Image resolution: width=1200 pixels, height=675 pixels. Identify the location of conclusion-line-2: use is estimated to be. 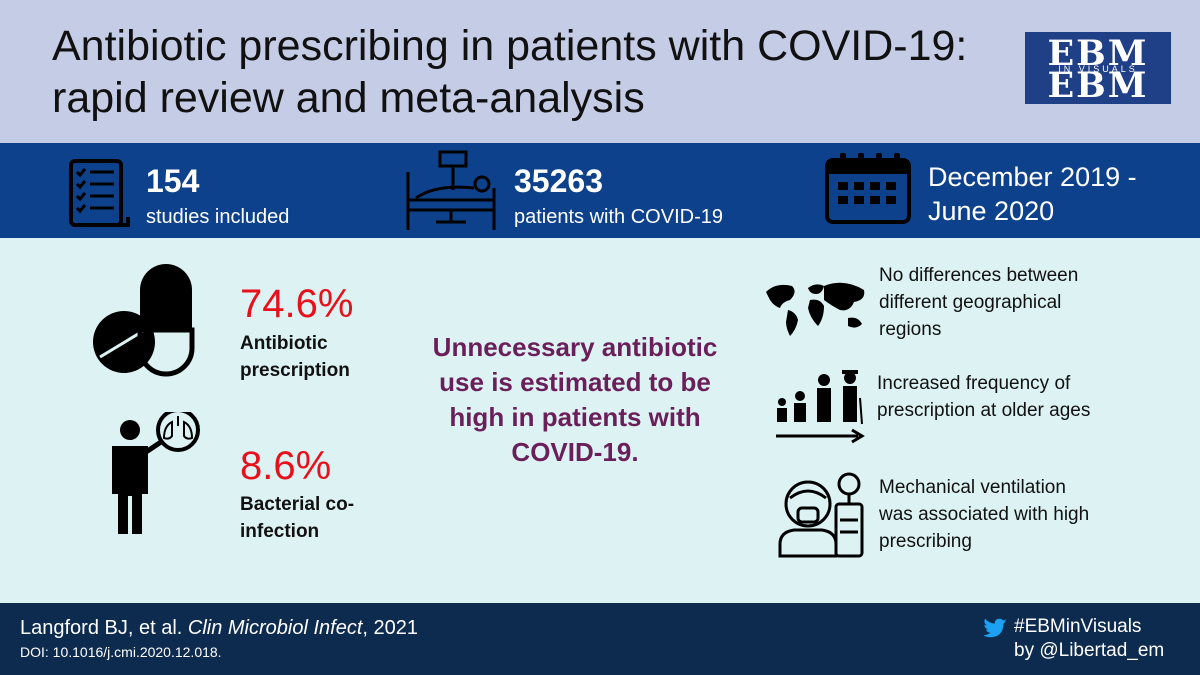
(575, 382).